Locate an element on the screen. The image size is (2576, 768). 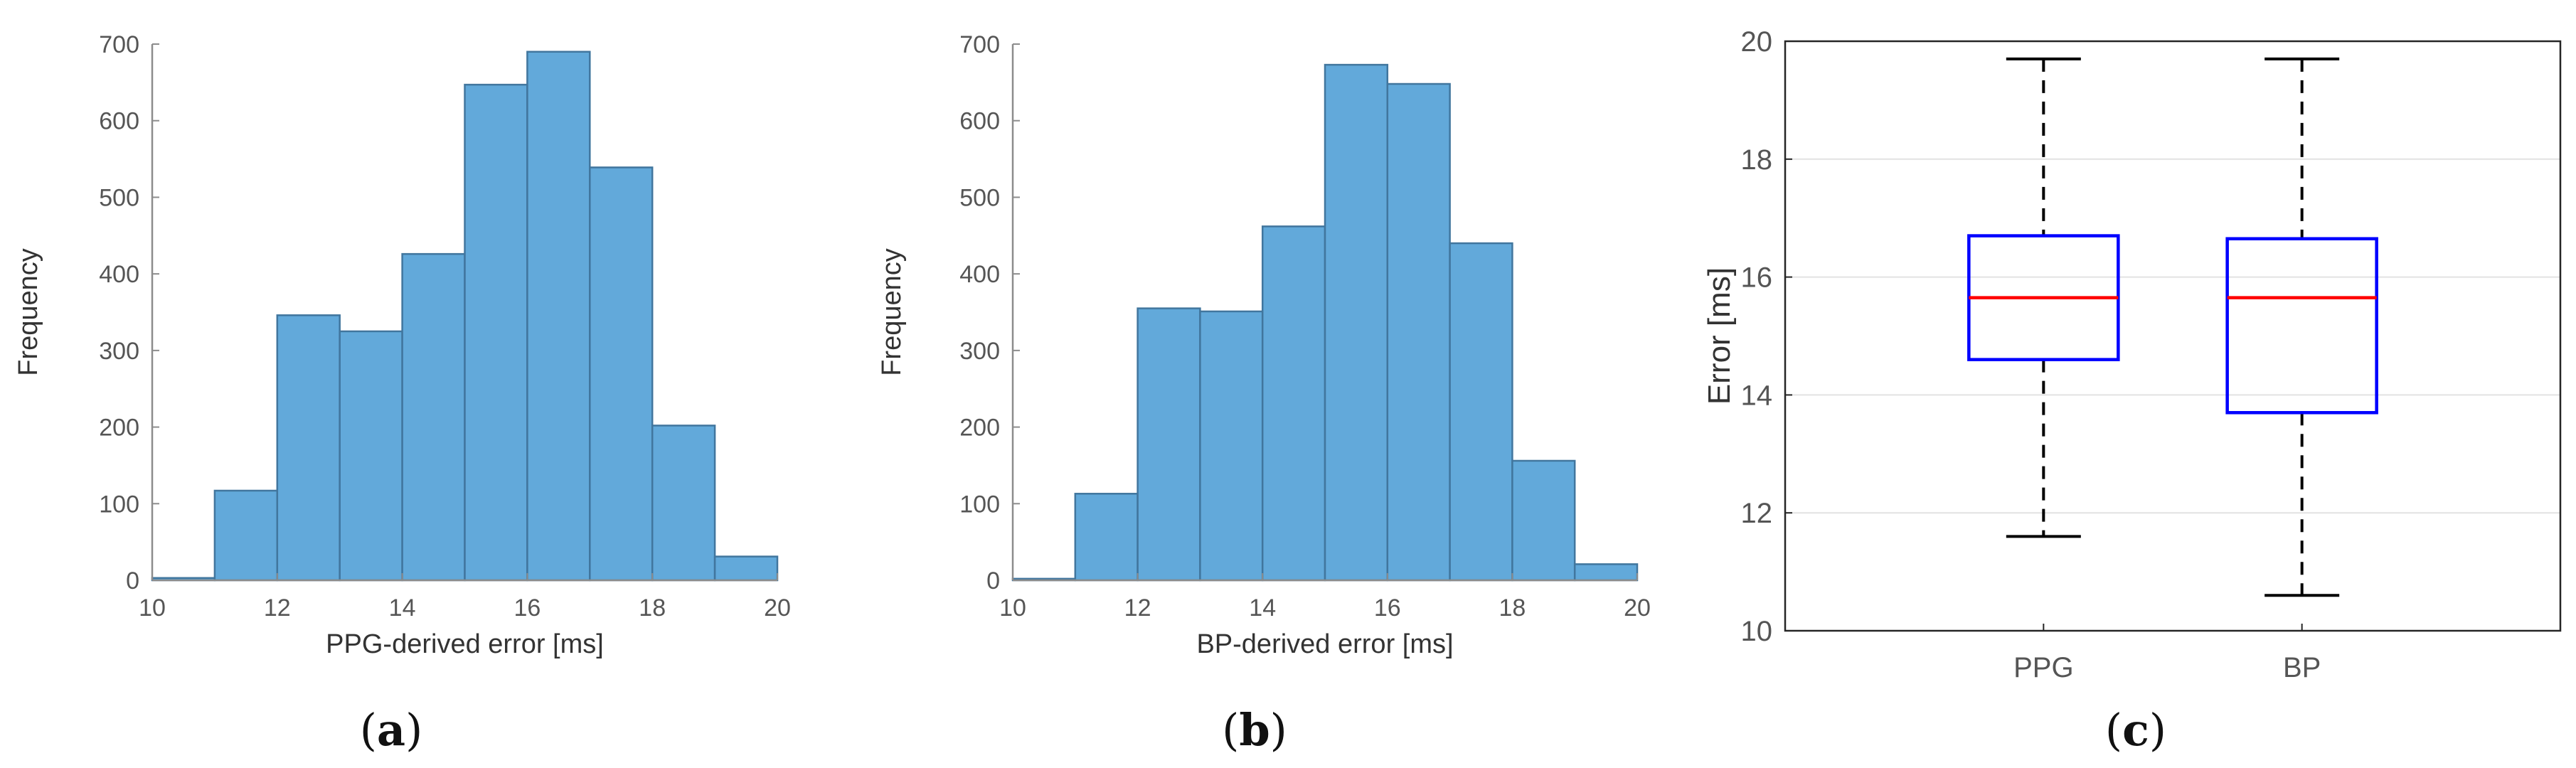
x-axis-label: BP-derived error [ms] is located at coordinates (1324, 644).